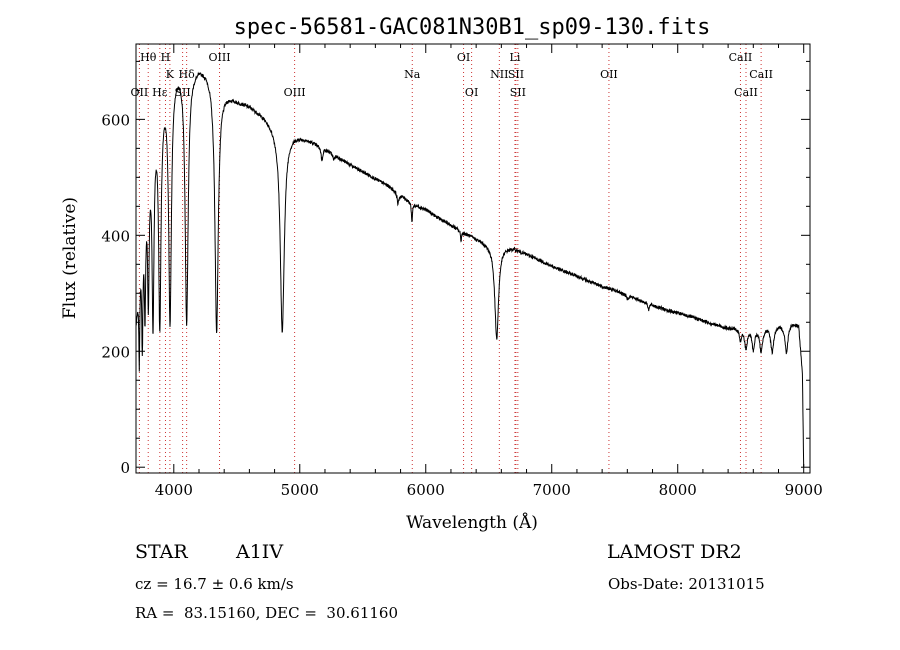  I want to click on object-subclass: A1IV, so click(260, 552).